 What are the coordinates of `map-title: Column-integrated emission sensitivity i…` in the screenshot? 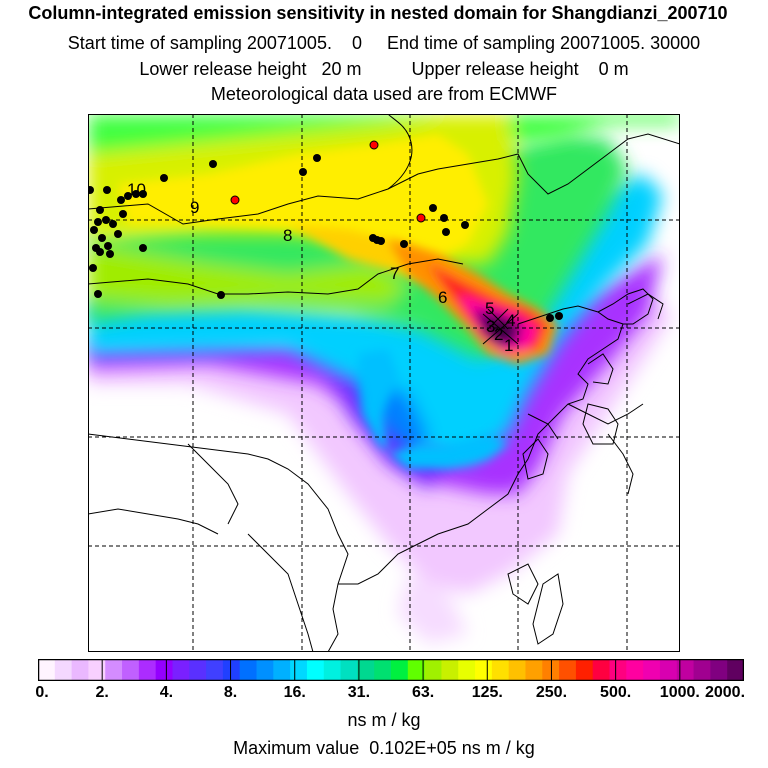 It's located at (378, 13).